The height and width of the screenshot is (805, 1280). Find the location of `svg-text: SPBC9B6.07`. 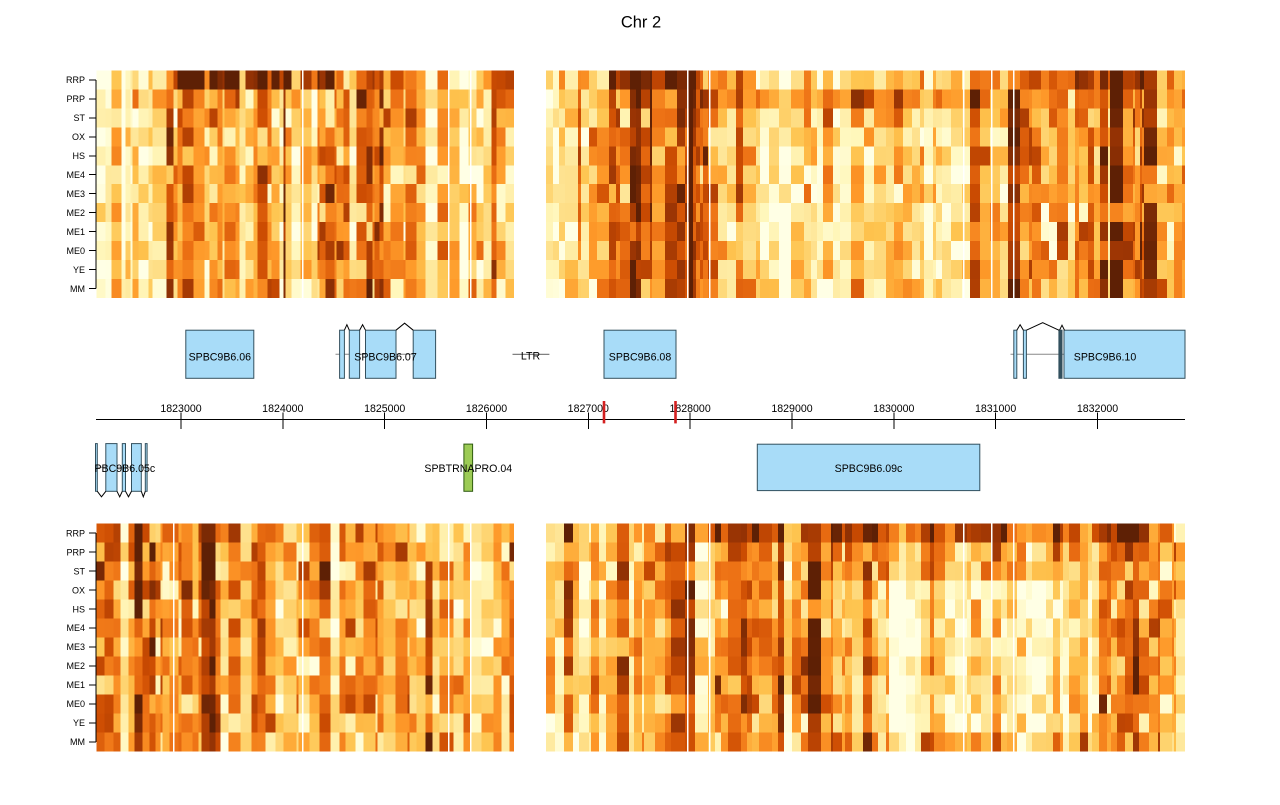

svg-text: SPBC9B6.07 is located at coordinates (385, 357).